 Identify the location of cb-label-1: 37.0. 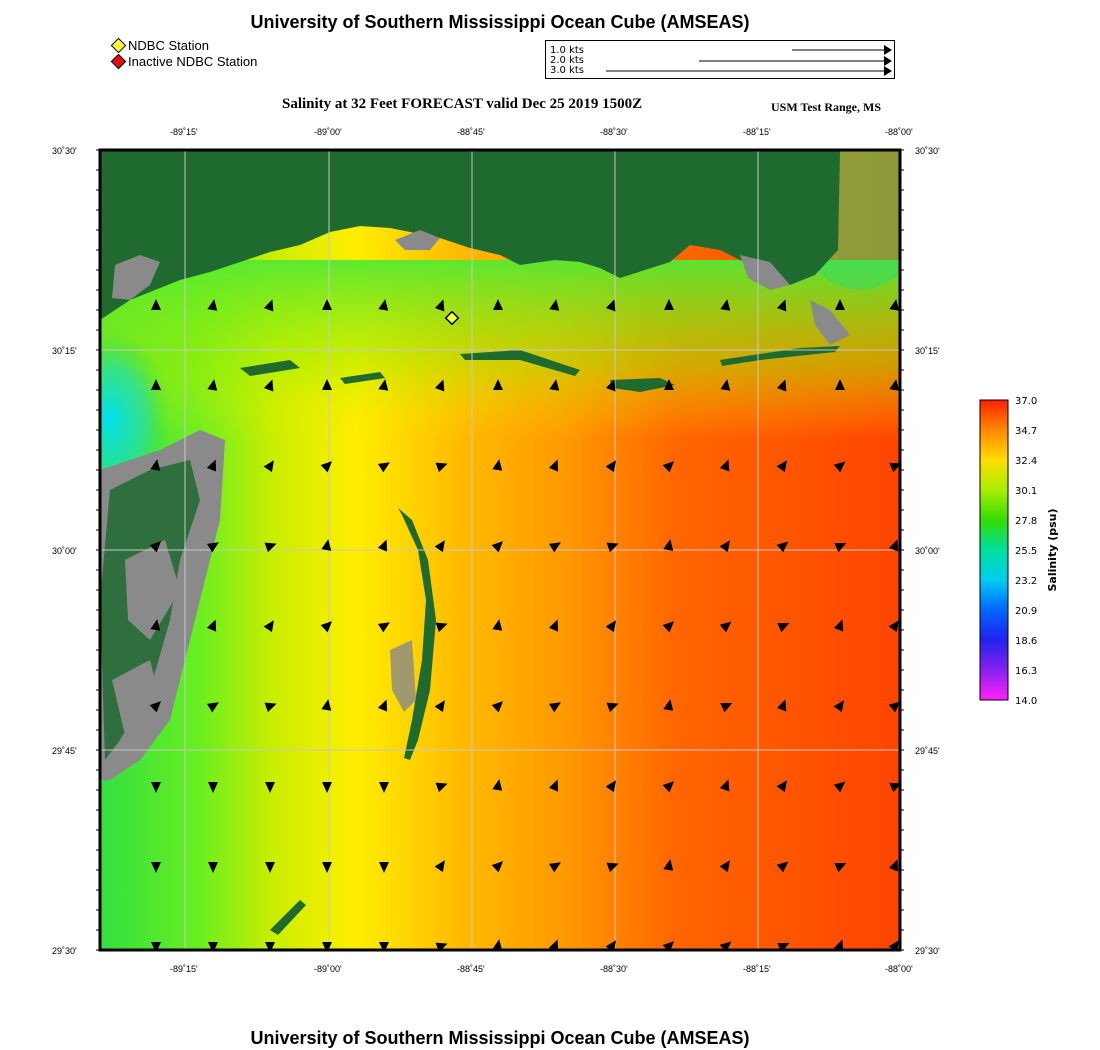
(1026, 401).